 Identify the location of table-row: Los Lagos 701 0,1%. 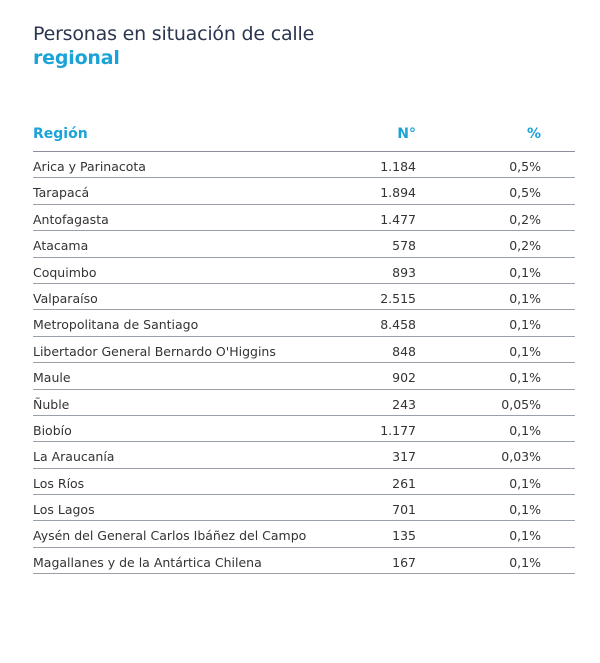
(304, 508).